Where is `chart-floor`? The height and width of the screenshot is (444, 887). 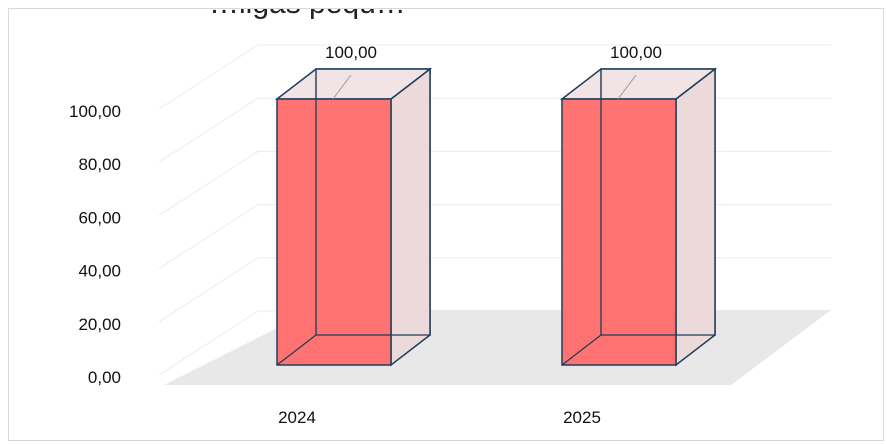
chart-floor is located at coordinates (497, 347).